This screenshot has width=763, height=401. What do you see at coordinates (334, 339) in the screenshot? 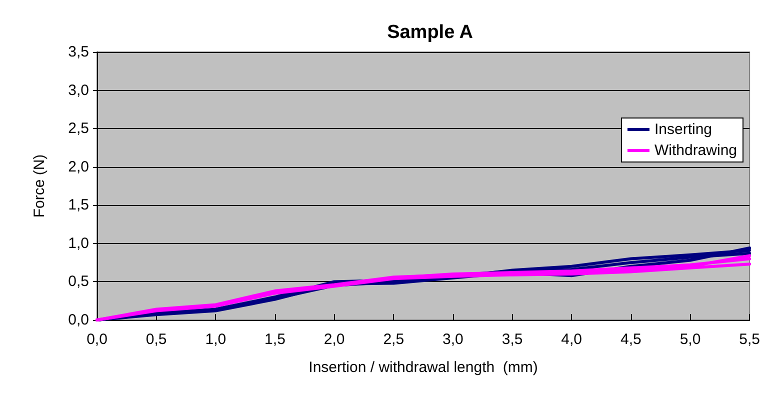
I see `x-tick-label: 2,0` at bounding box center [334, 339].